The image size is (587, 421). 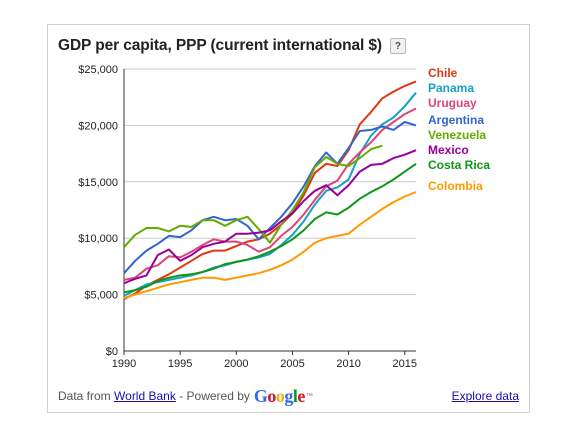 What do you see at coordinates (452, 103) in the screenshot?
I see `legend-item: Uruguay` at bounding box center [452, 103].